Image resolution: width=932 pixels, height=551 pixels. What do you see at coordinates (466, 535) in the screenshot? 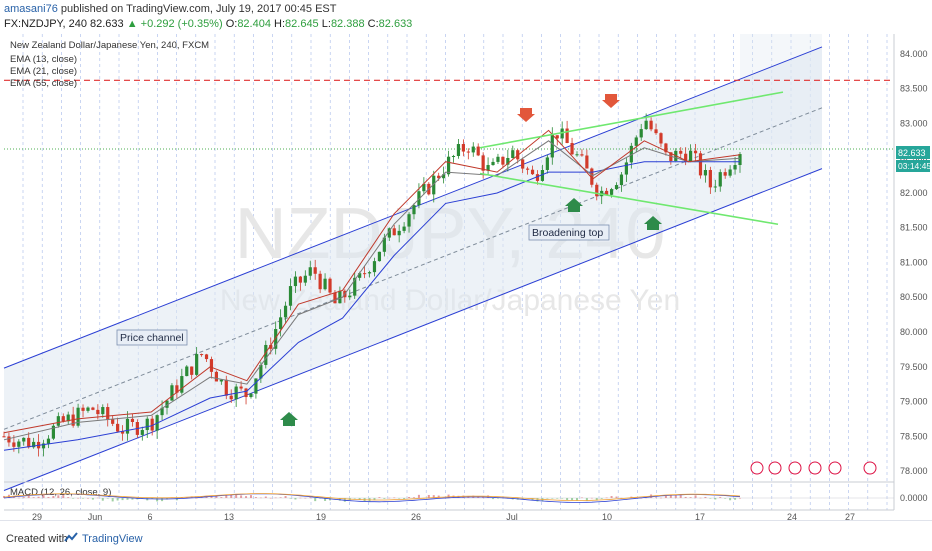
I see `footer: Created with TradingView` at bounding box center [466, 535].